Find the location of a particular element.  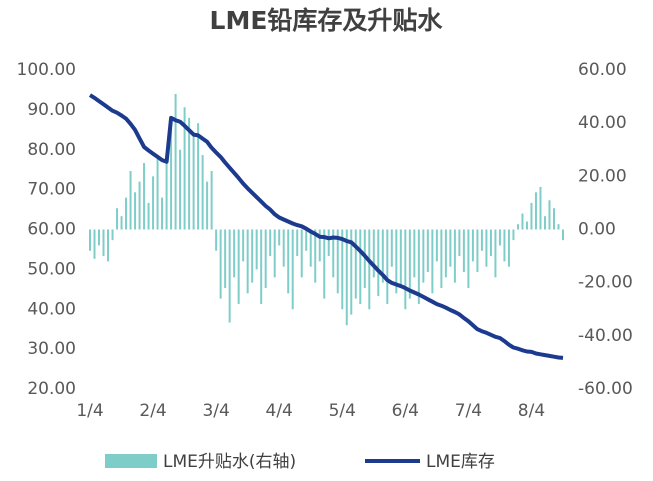

legend-label: LME升贴水(右轴) is located at coordinates (229, 462).